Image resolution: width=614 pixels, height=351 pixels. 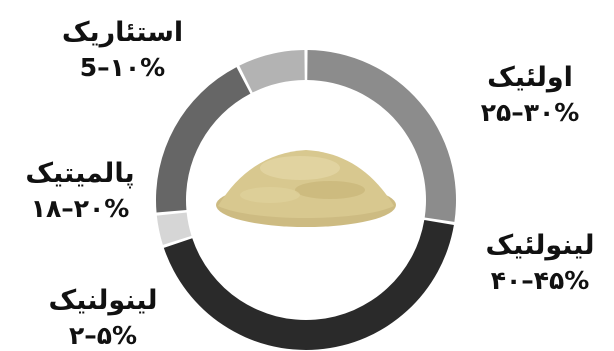 What do you see at coordinates (122, 68) in the screenshot?
I see `slice-range: 5–۱۰%` at bounding box center [122, 68].